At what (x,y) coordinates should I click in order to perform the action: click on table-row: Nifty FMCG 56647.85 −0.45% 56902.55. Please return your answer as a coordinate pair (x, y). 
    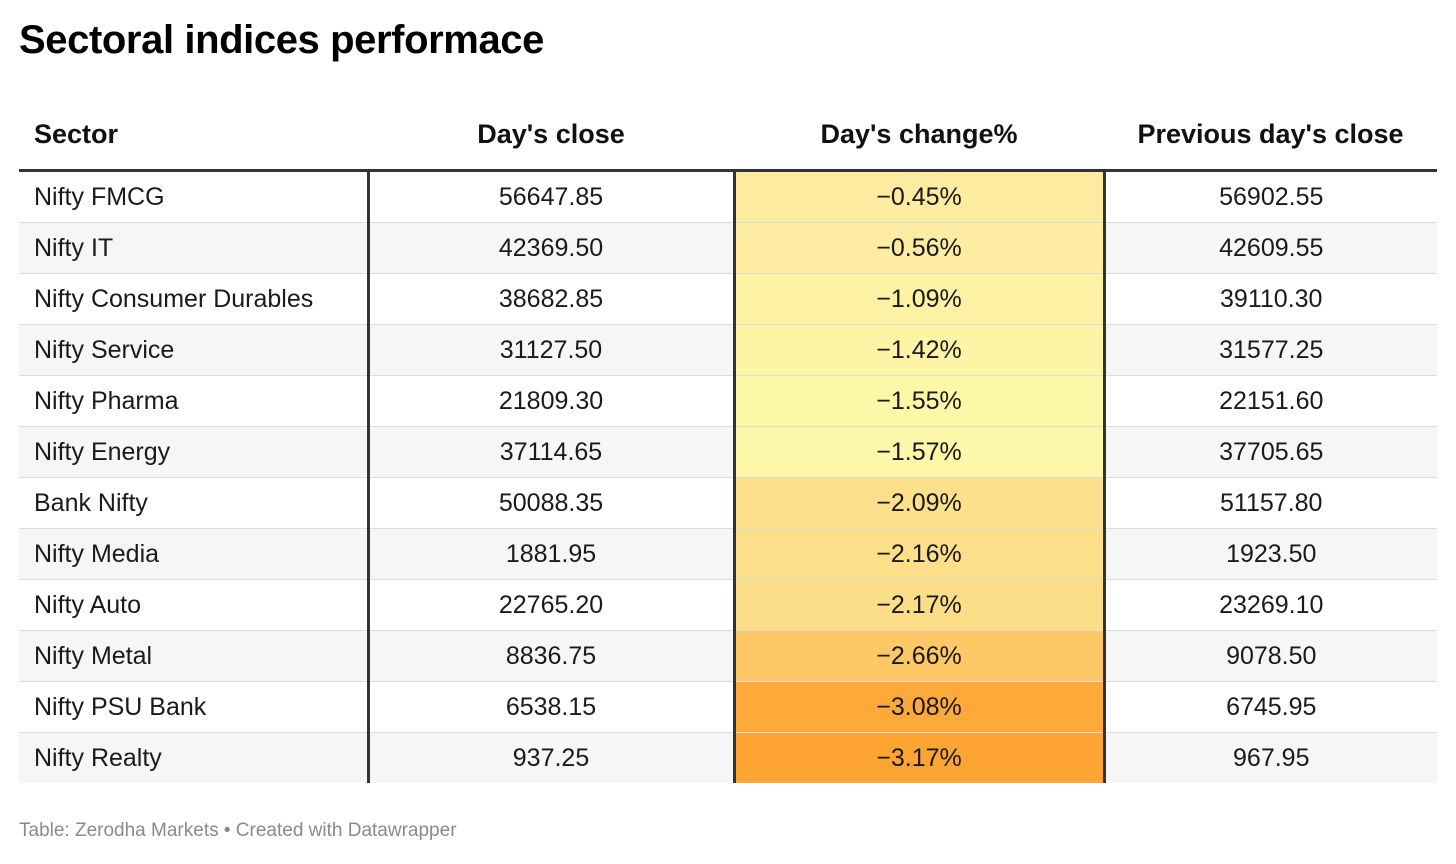
    Looking at the image, I should click on (728, 196).